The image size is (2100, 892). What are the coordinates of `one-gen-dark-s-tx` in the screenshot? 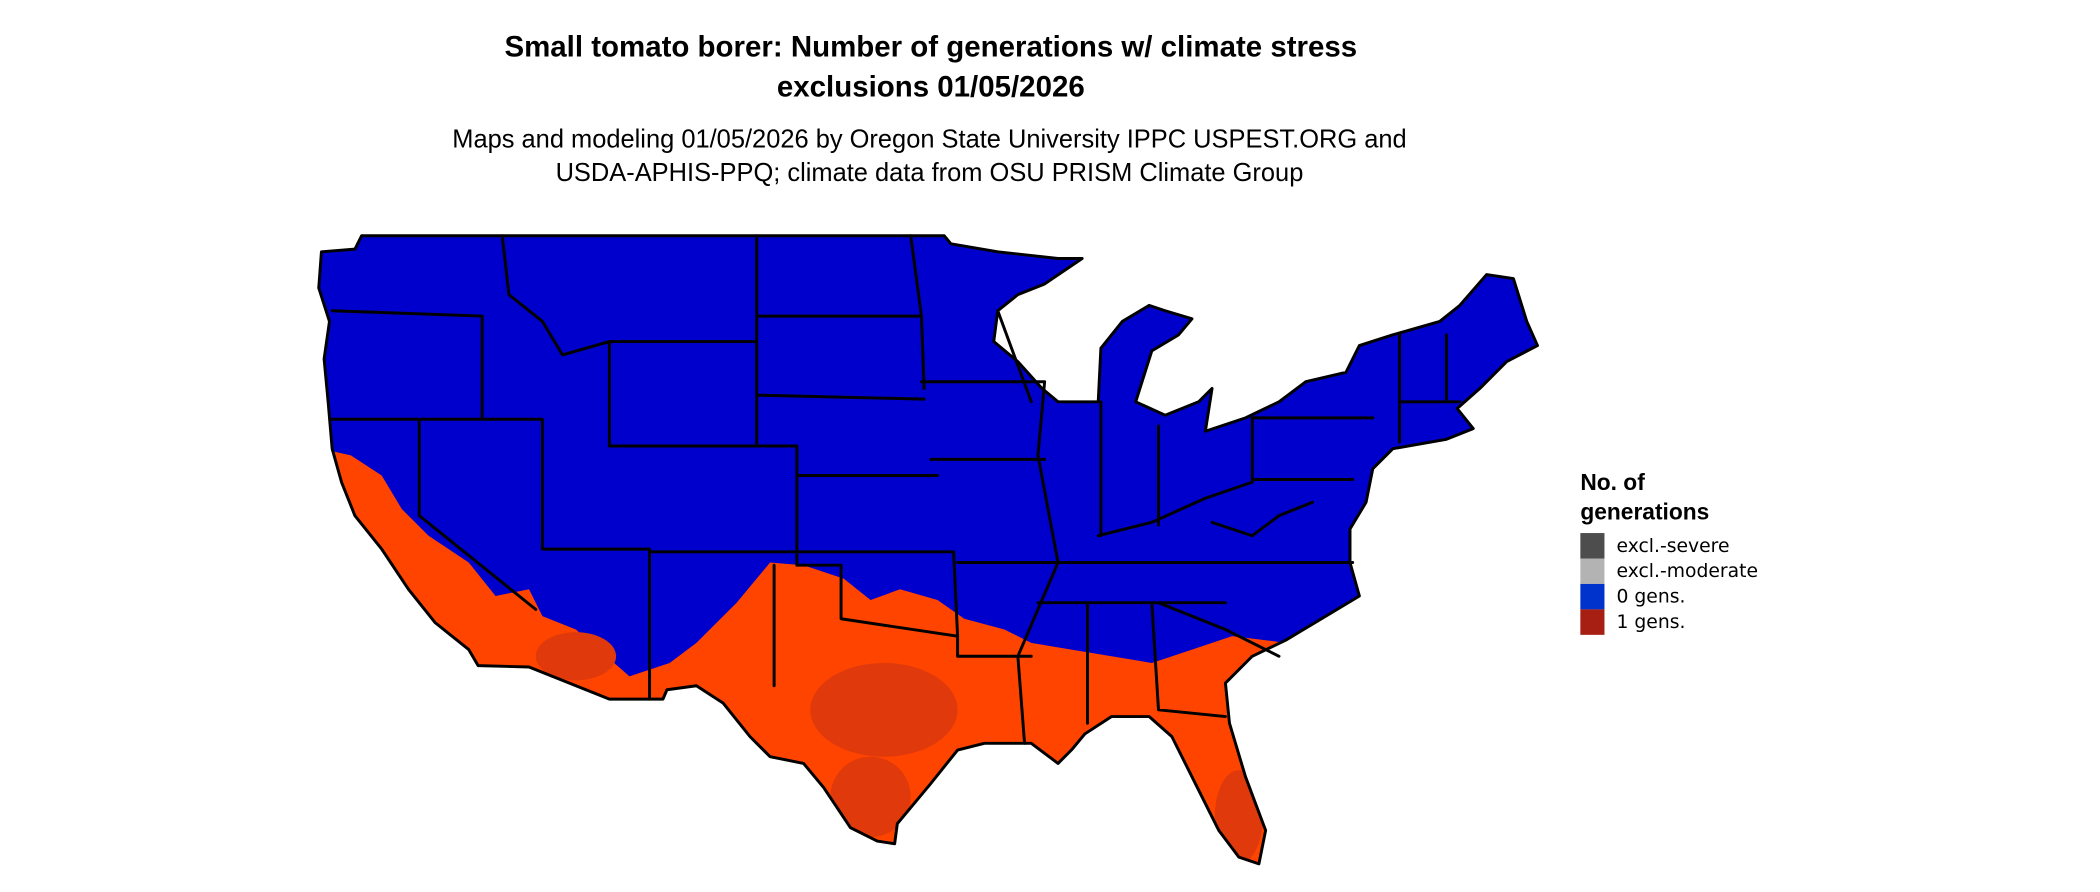 It's located at (870, 797).